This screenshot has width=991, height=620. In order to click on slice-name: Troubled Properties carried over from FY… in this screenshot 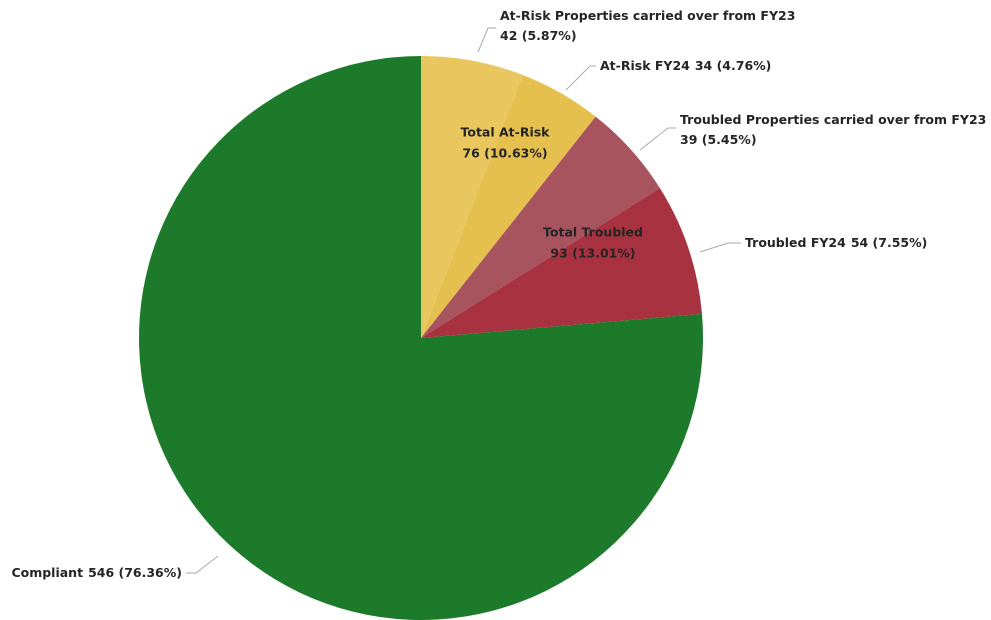, I will do `click(833, 119)`.